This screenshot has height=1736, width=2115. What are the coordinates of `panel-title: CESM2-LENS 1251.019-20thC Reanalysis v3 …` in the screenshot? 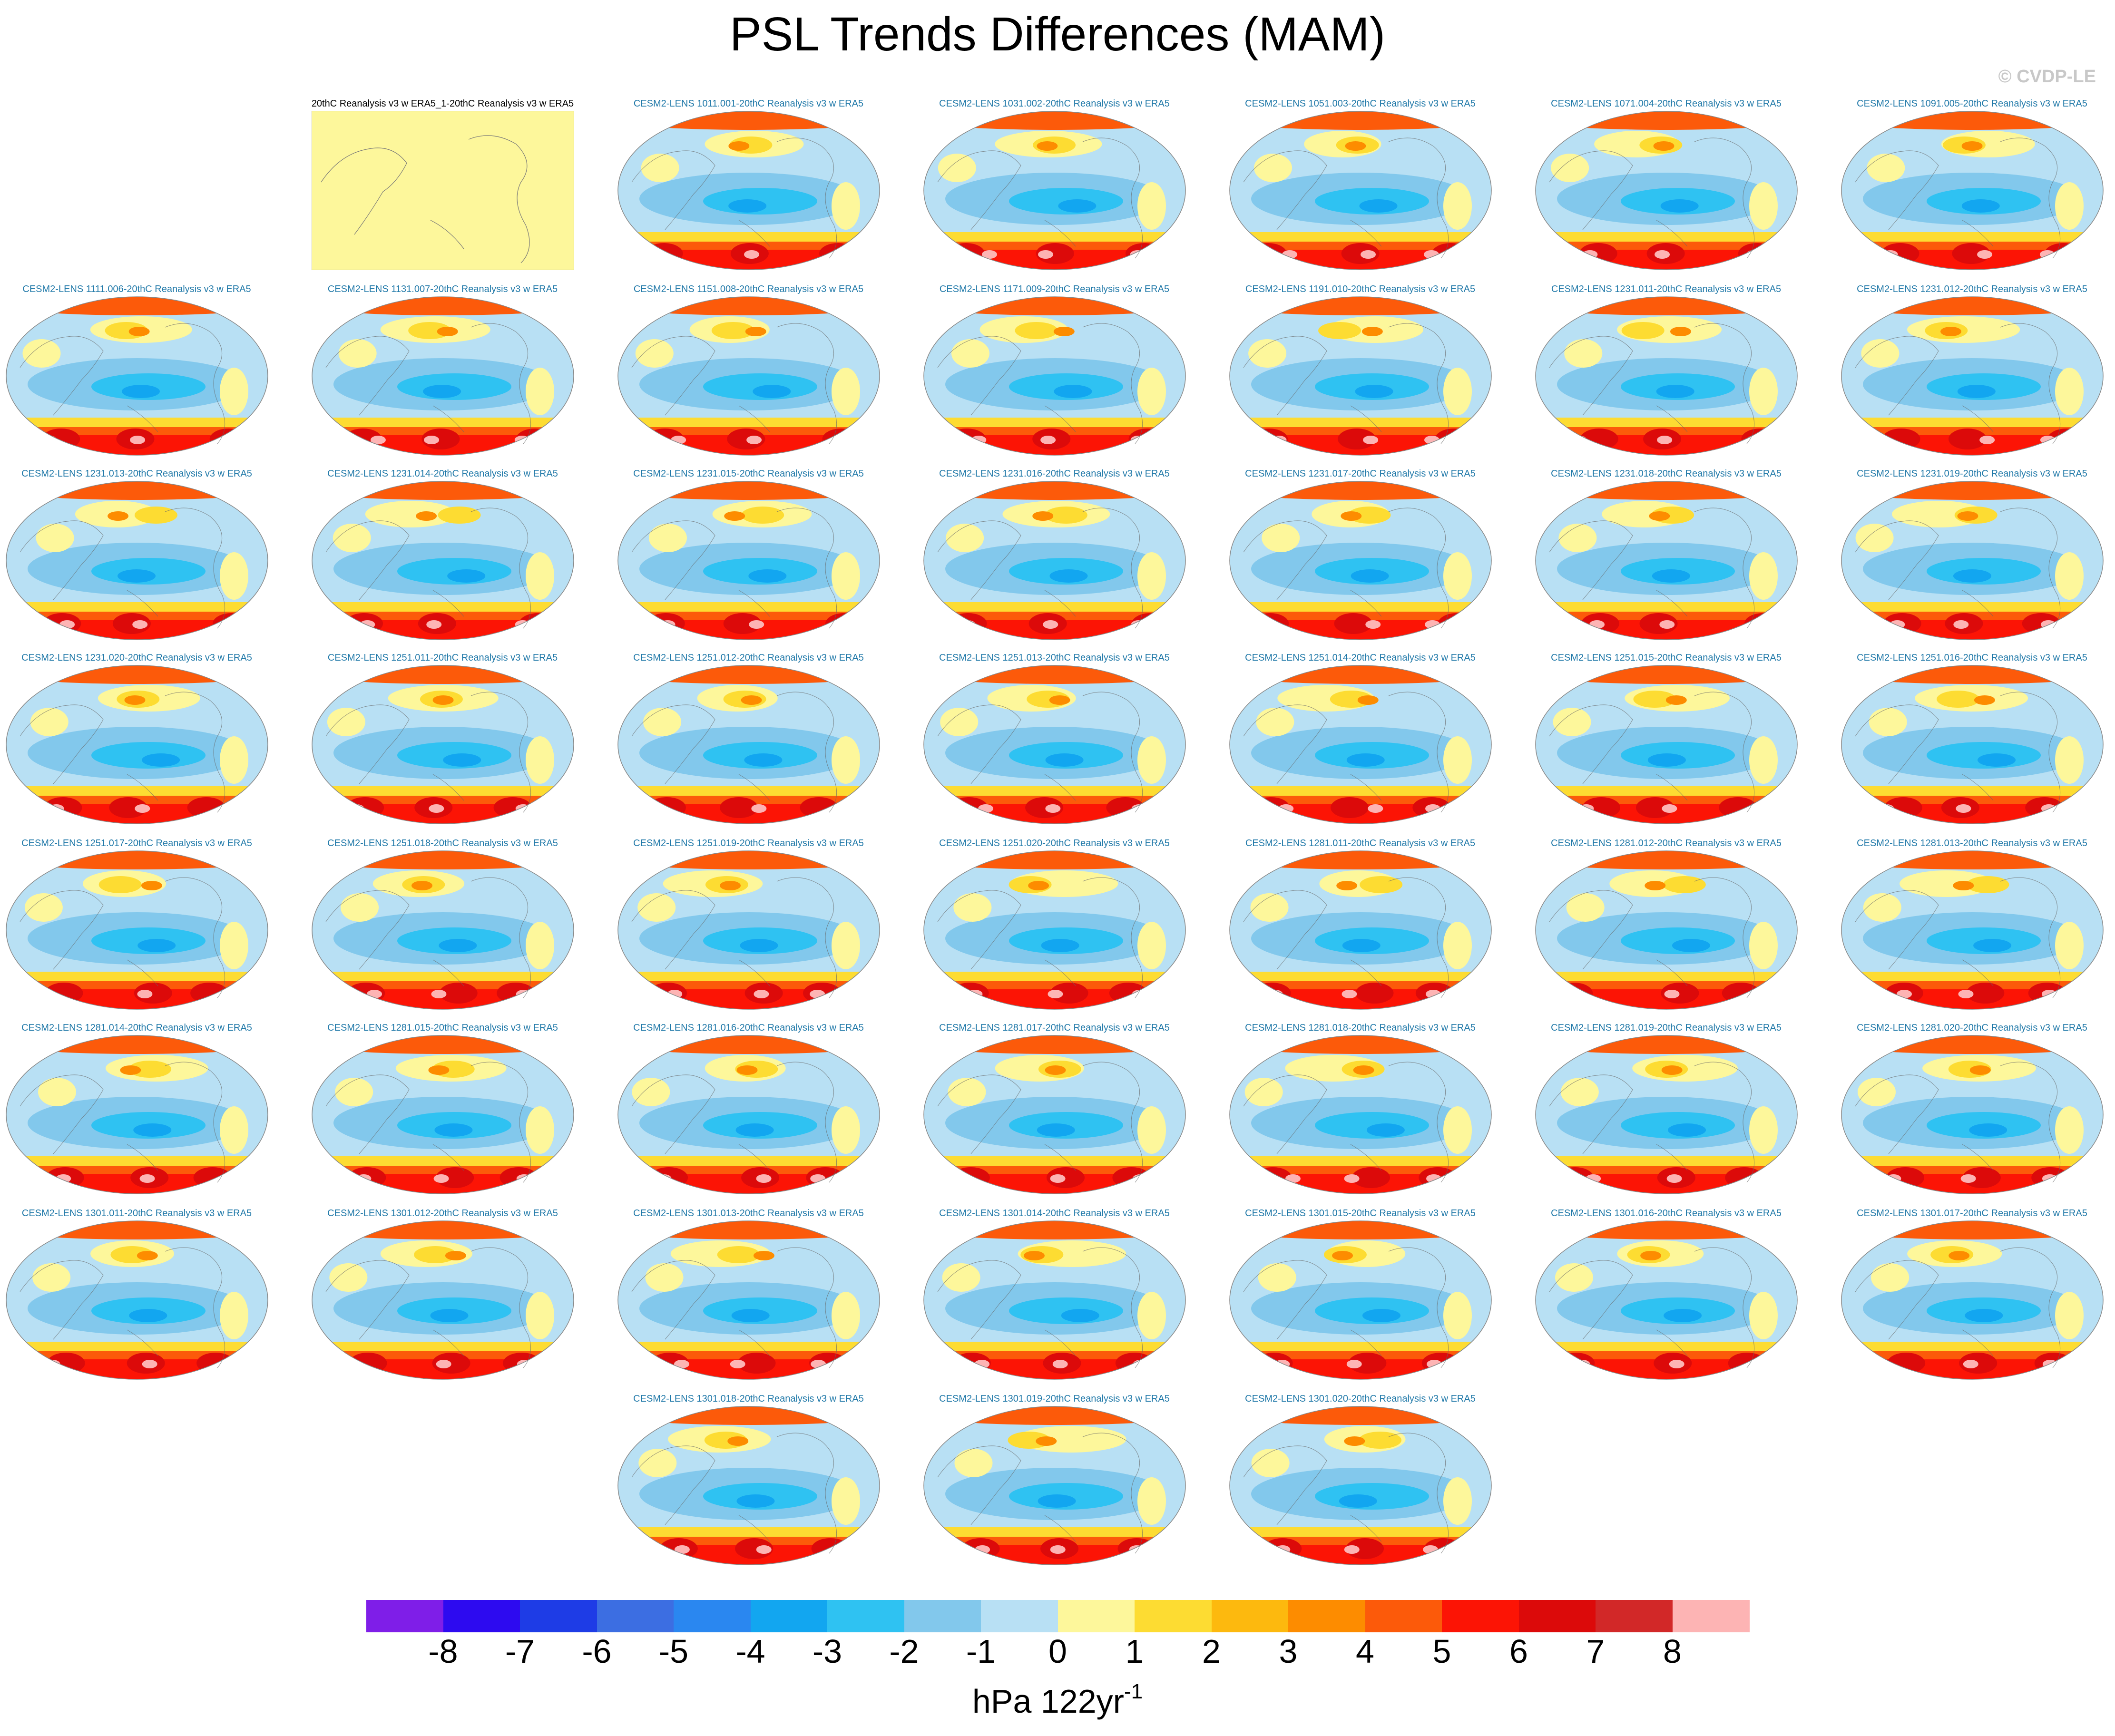 It's located at (748, 843).